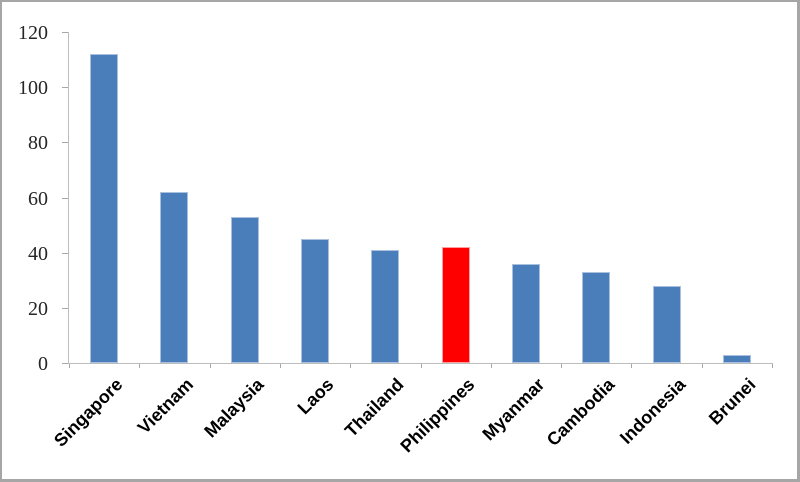 The image size is (800, 482). What do you see at coordinates (315, 301) in the screenshot?
I see `bar-laos` at bounding box center [315, 301].